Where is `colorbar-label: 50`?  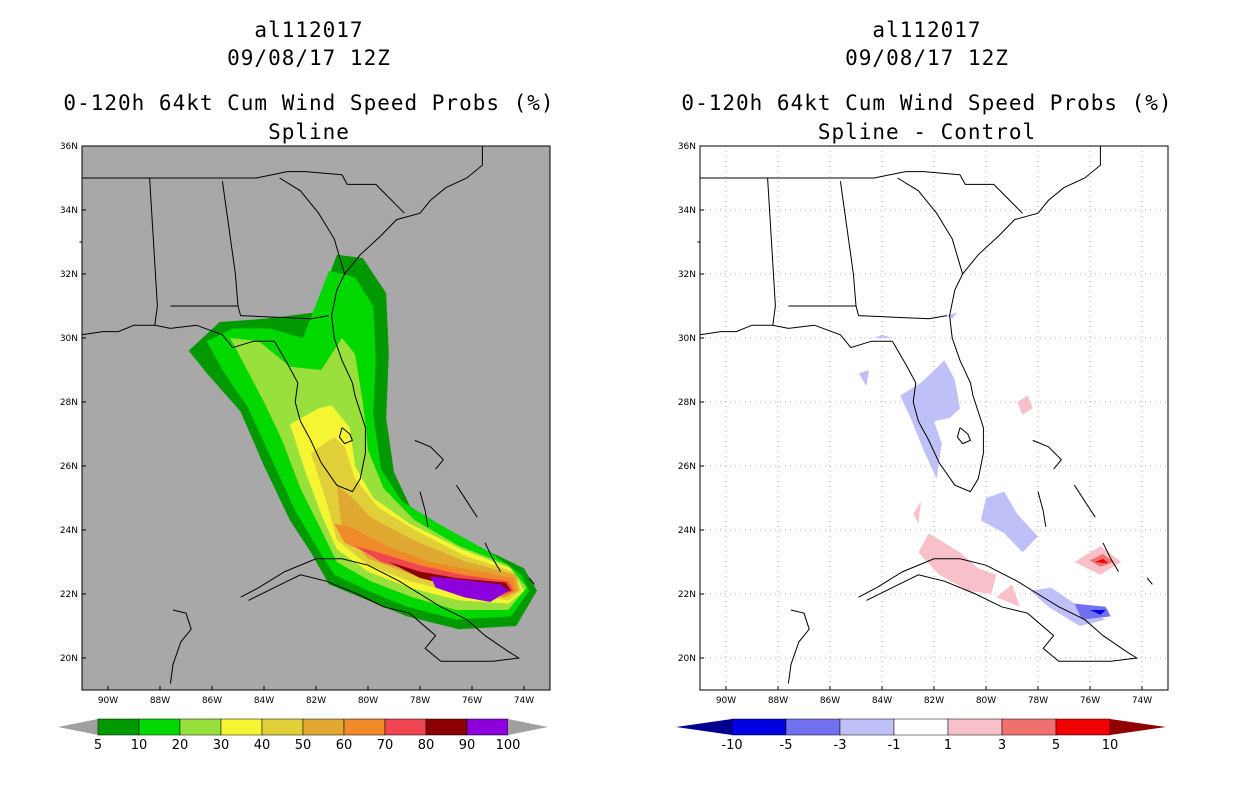 colorbar-label: 50 is located at coordinates (303, 745).